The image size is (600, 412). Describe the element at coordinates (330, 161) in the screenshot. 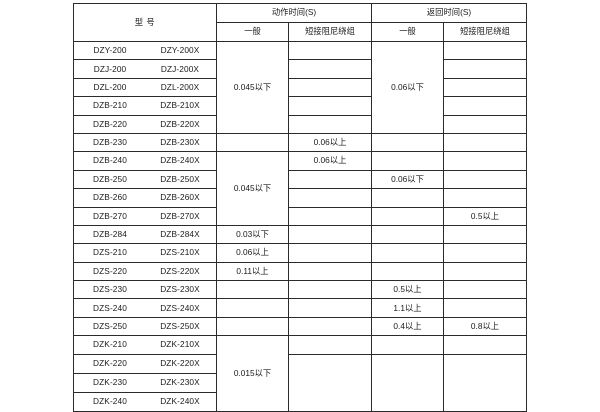

I see `action-damped-cell: 0.06以上` at that location.